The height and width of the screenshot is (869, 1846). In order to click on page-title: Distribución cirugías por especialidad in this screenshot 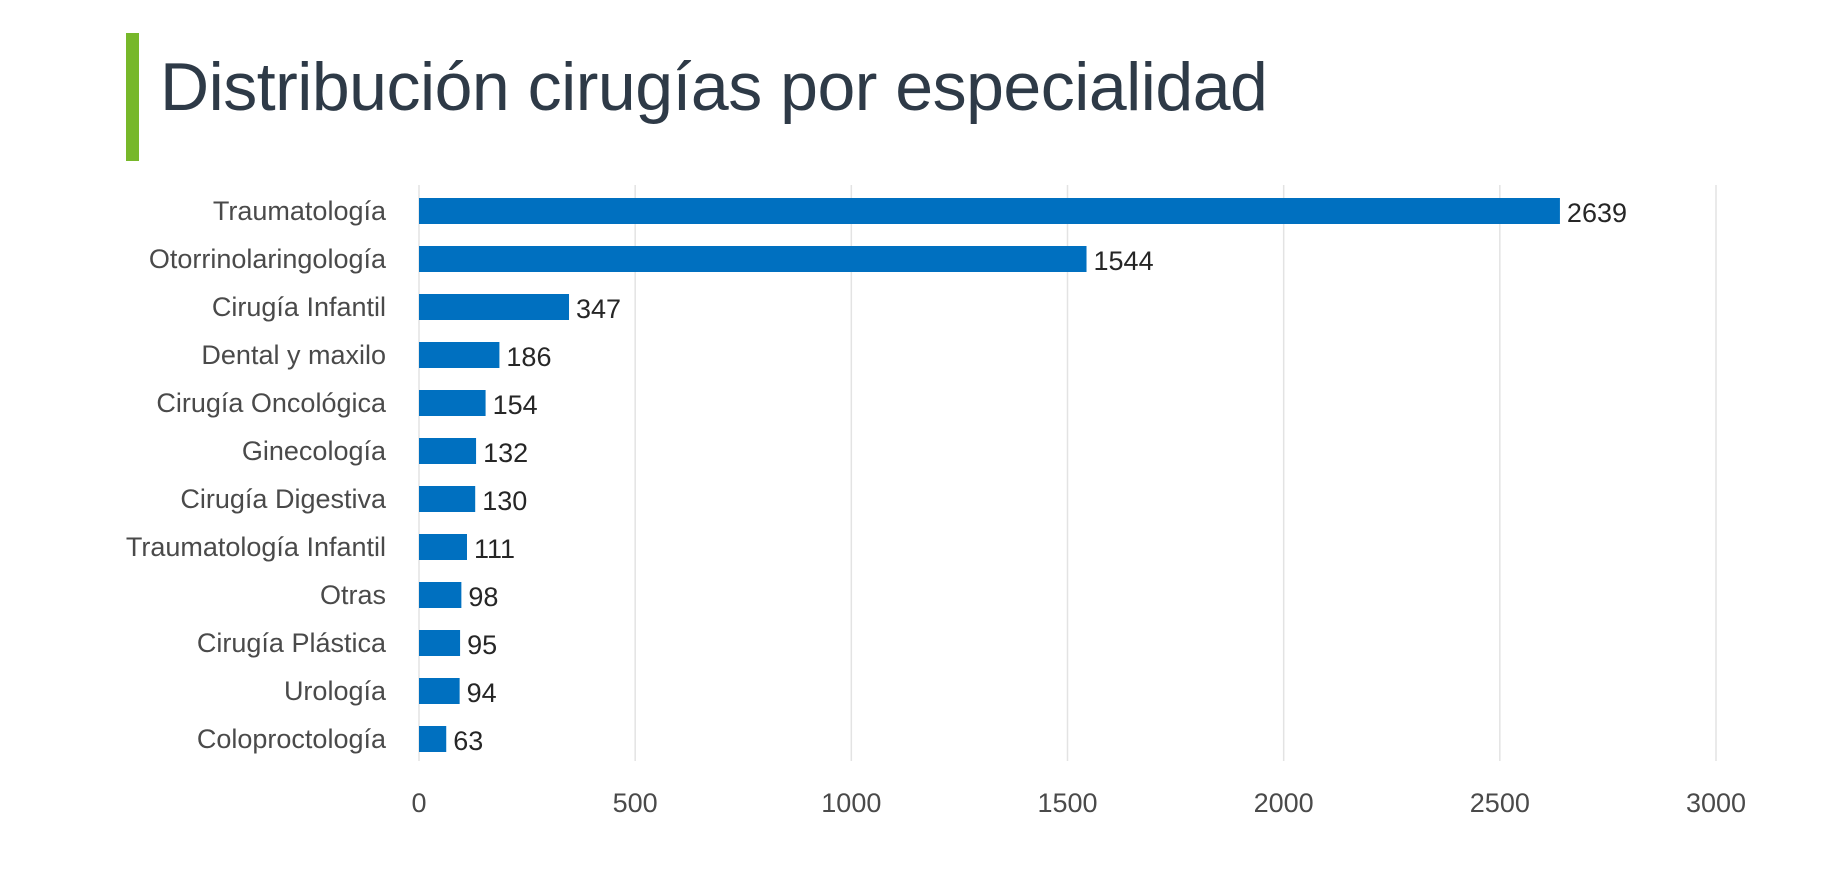, I will do `click(714, 87)`.